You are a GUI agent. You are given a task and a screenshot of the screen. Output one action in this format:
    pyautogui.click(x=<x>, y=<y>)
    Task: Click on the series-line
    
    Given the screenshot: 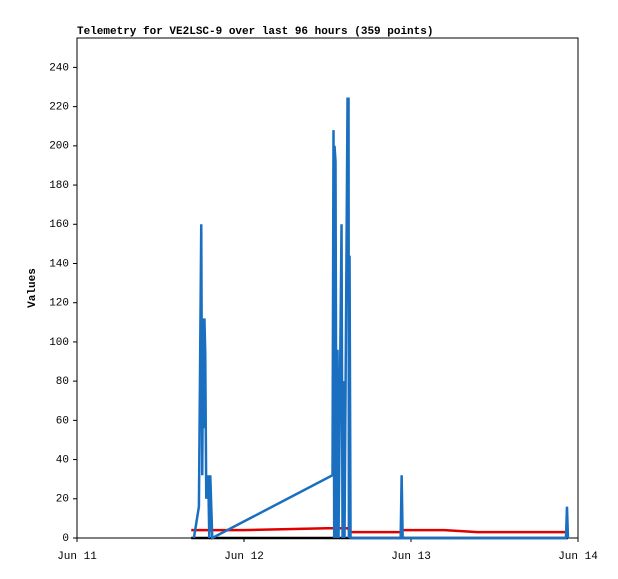 What is the action you would take?
    pyautogui.click(x=379, y=530)
    